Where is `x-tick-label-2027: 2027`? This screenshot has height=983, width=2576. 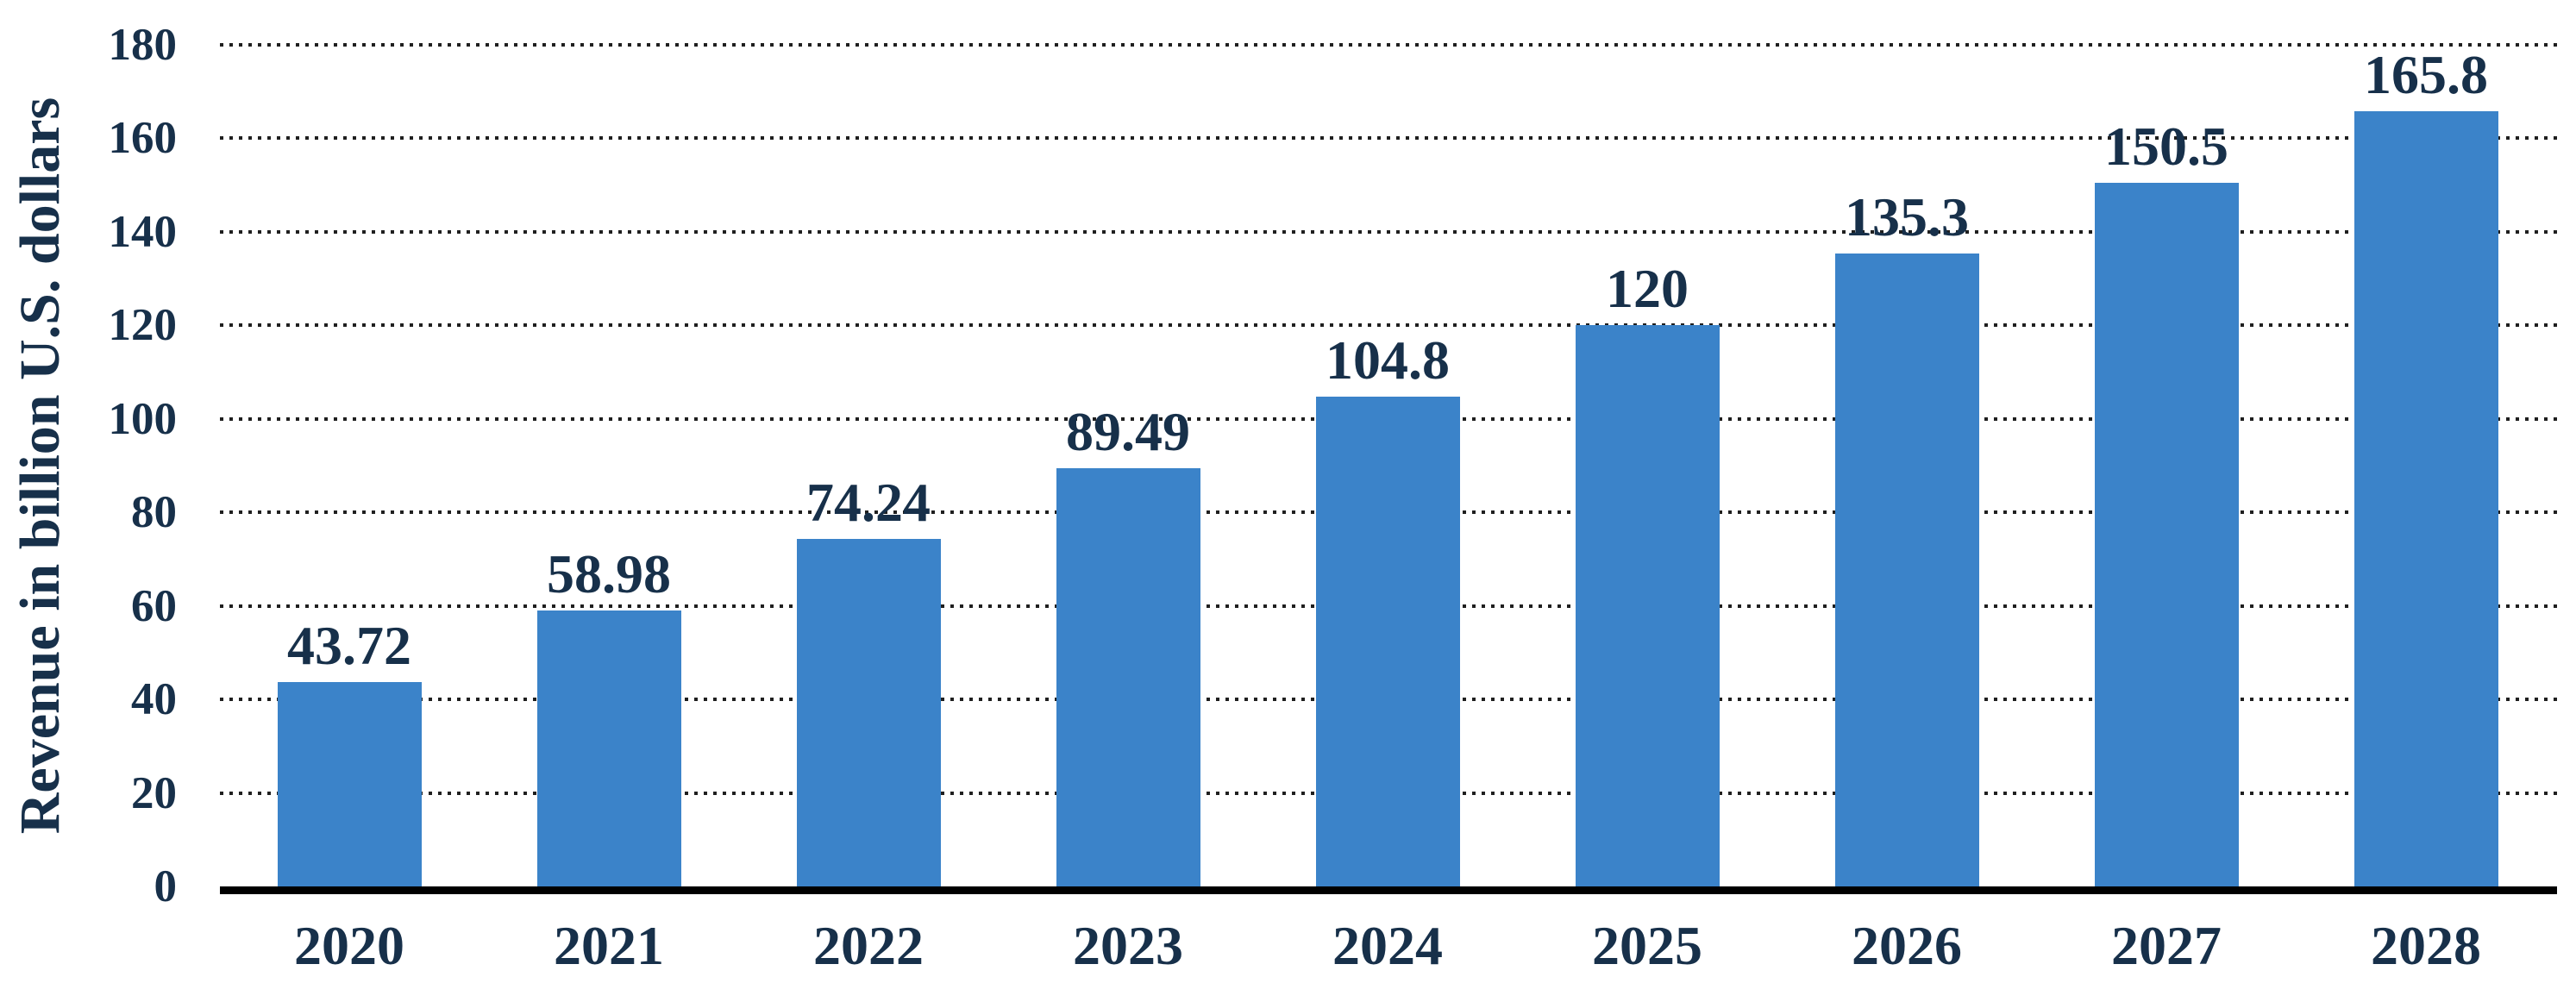 x-tick-label-2027: 2027 is located at coordinates (2166, 946).